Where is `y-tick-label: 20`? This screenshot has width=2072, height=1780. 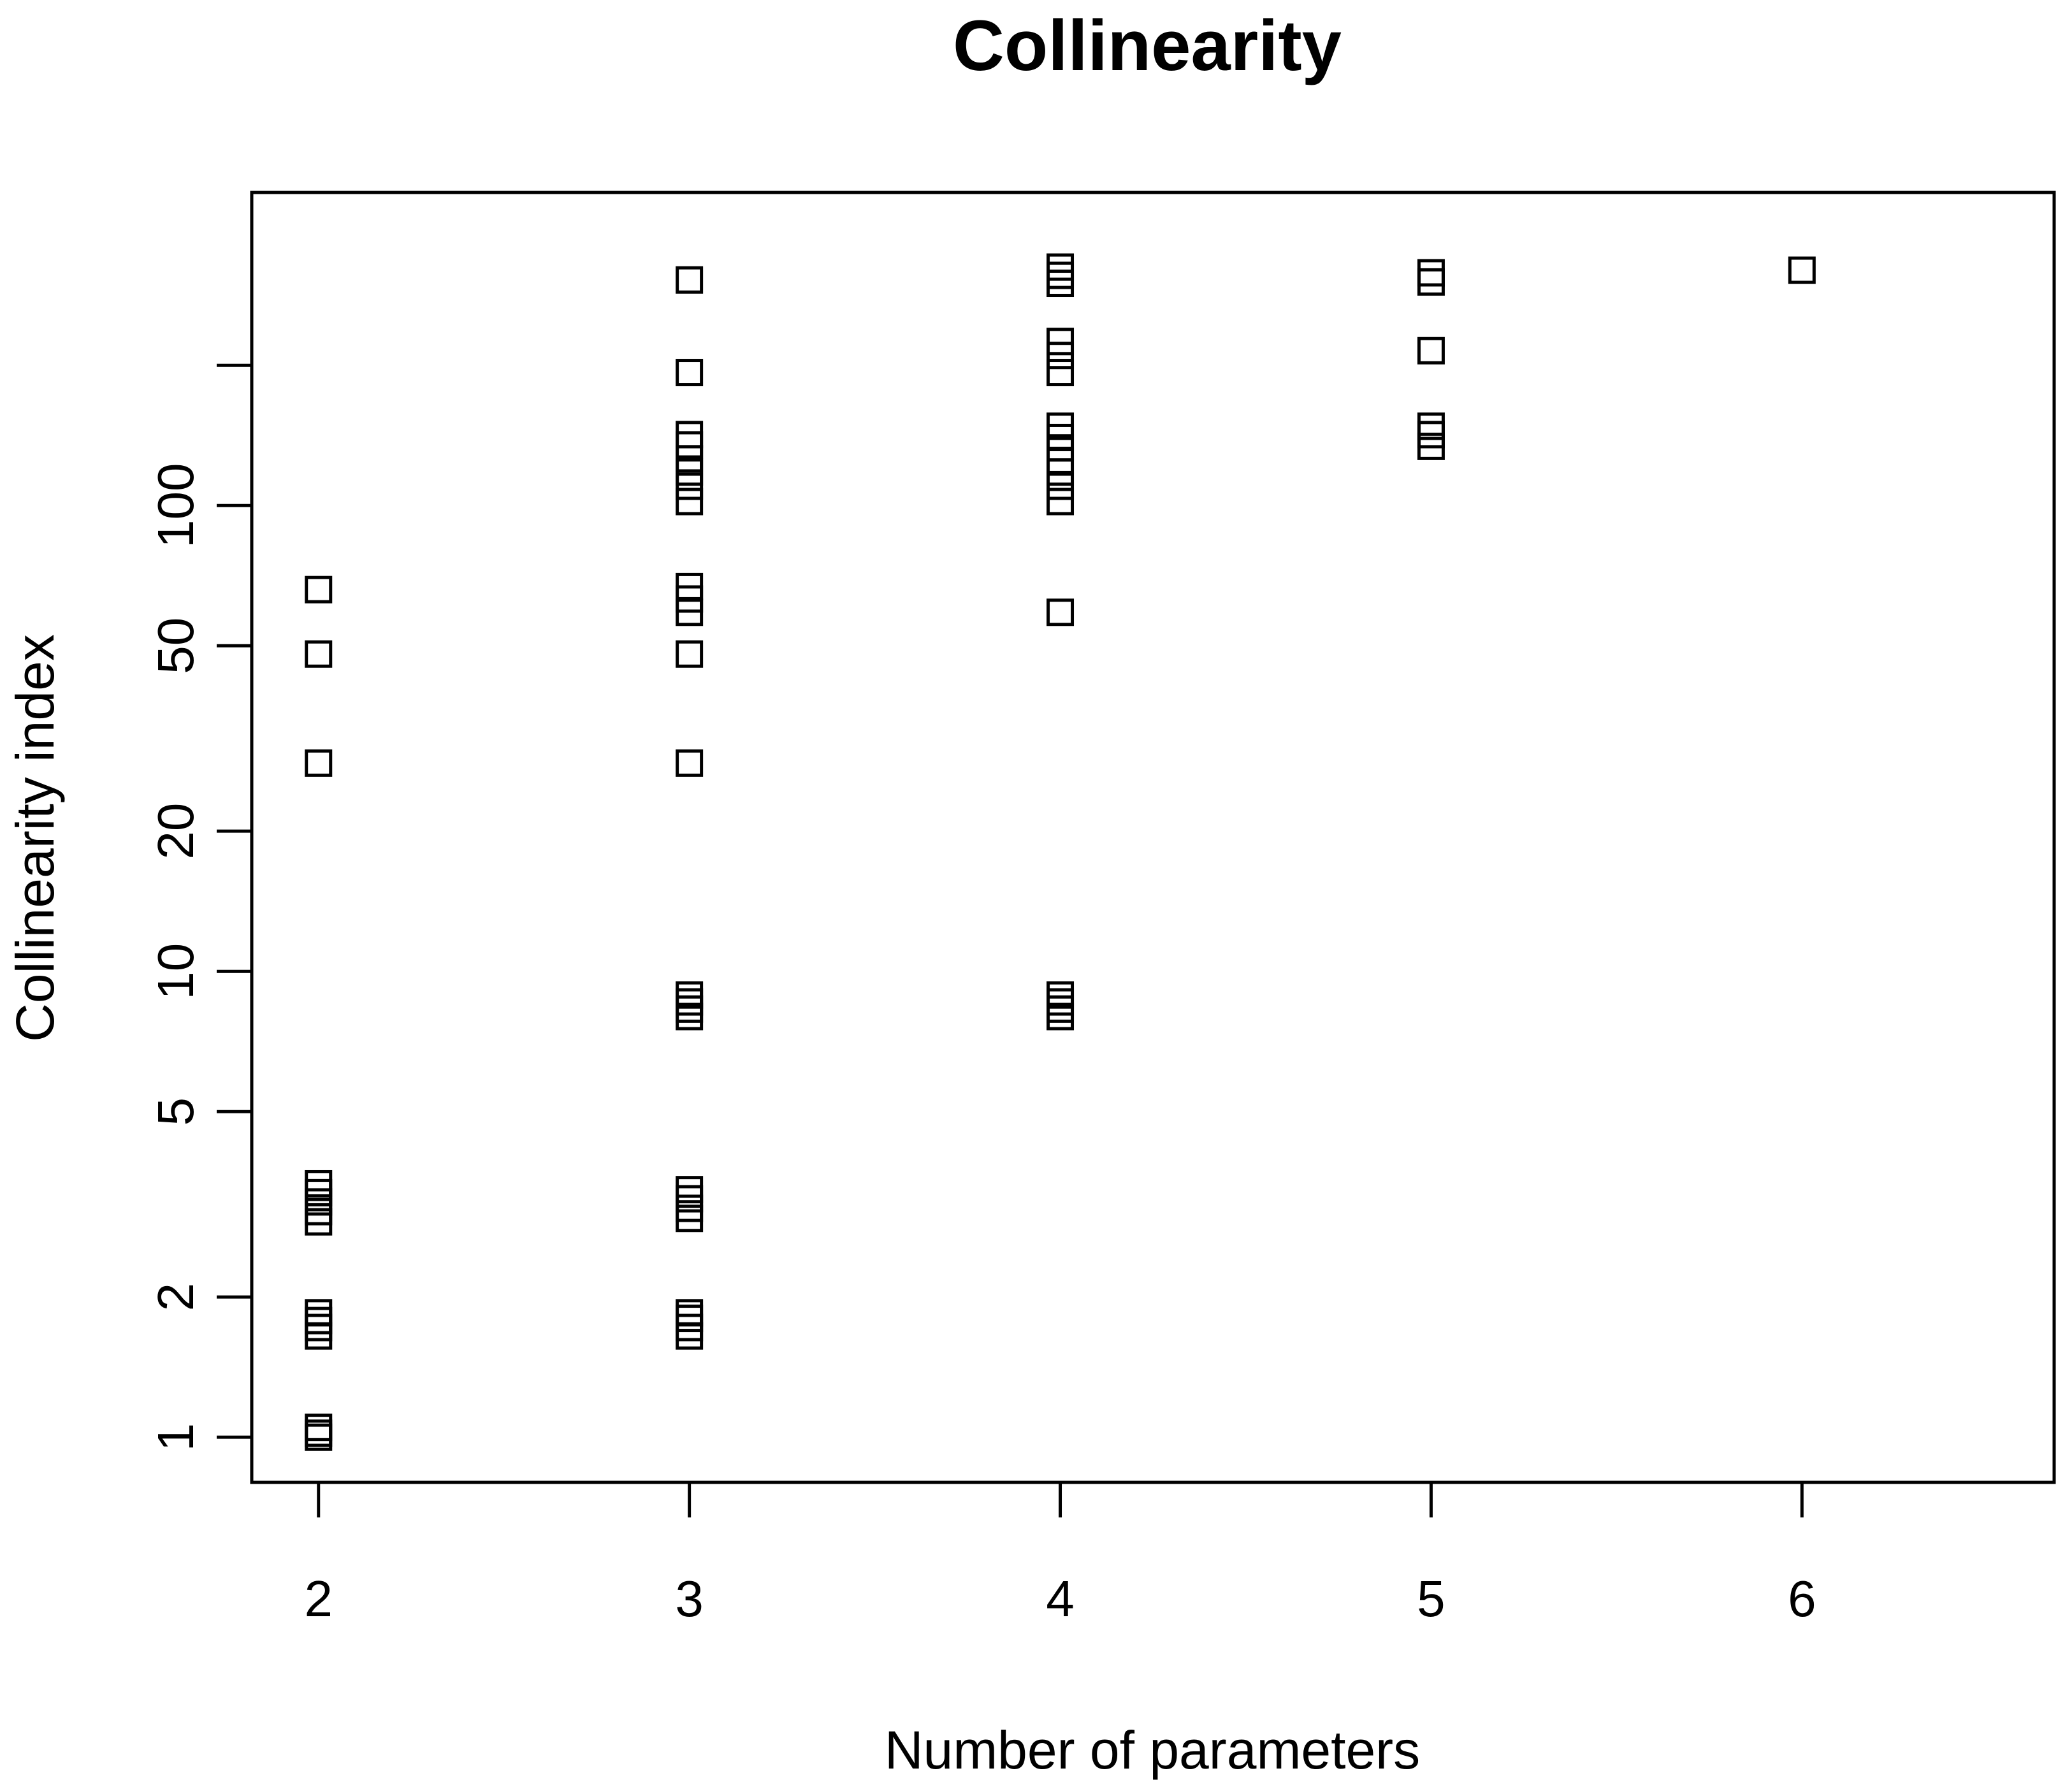 y-tick-label: 20 is located at coordinates (175, 831).